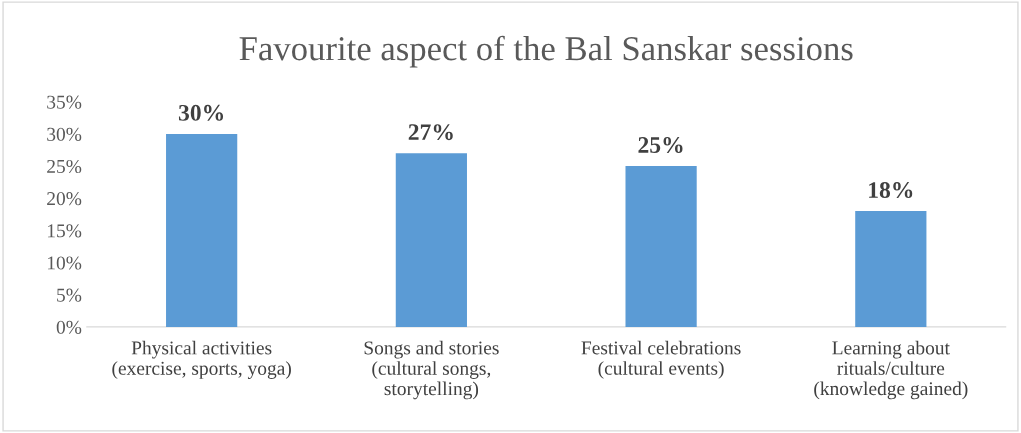 The image size is (1021, 433). What do you see at coordinates (661, 359) in the screenshot?
I see `x-tick-label: Festival celebrations (cultural events)` at bounding box center [661, 359].